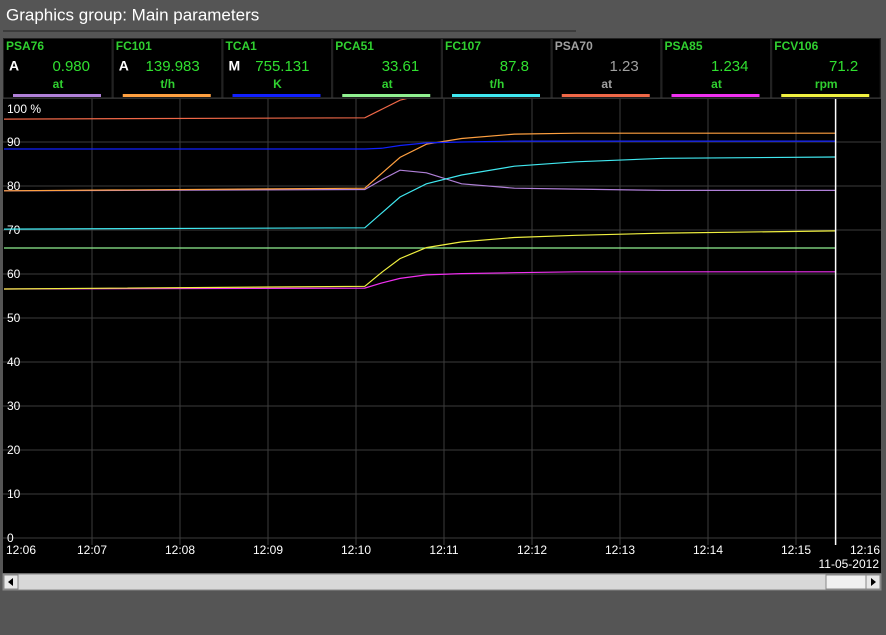 This screenshot has height=635, width=886. What do you see at coordinates (624, 66) in the screenshot?
I see `tag-value: 1.23` at bounding box center [624, 66].